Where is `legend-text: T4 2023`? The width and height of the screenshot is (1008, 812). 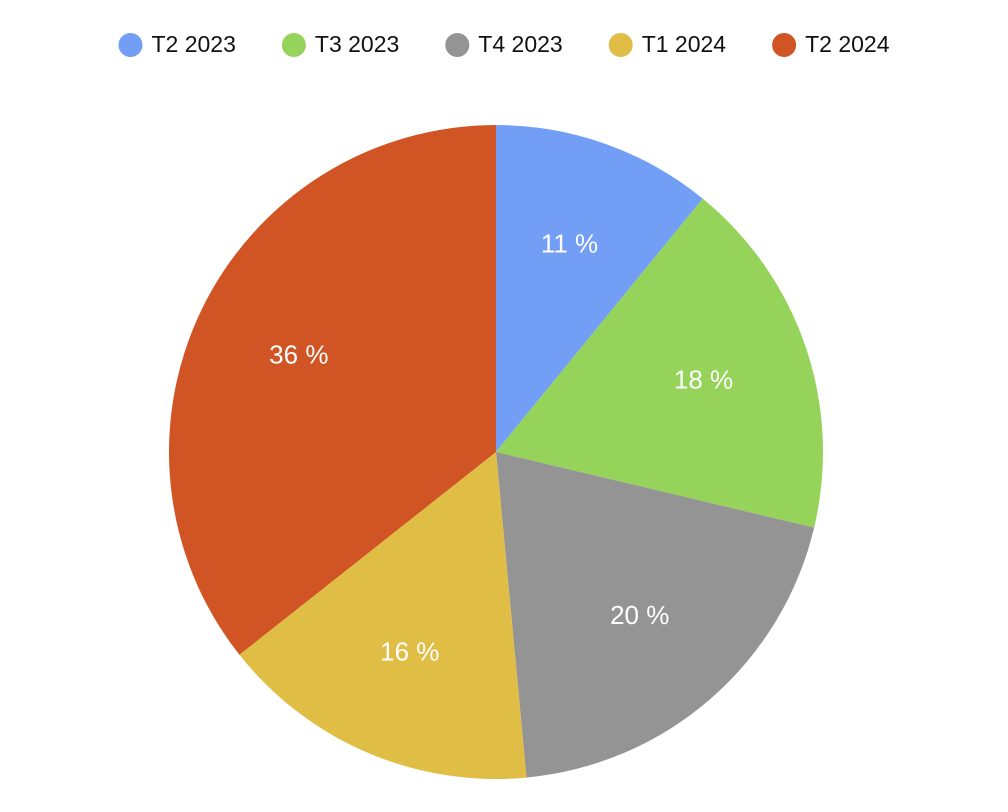
legend-text: T4 2023 is located at coordinates (520, 44).